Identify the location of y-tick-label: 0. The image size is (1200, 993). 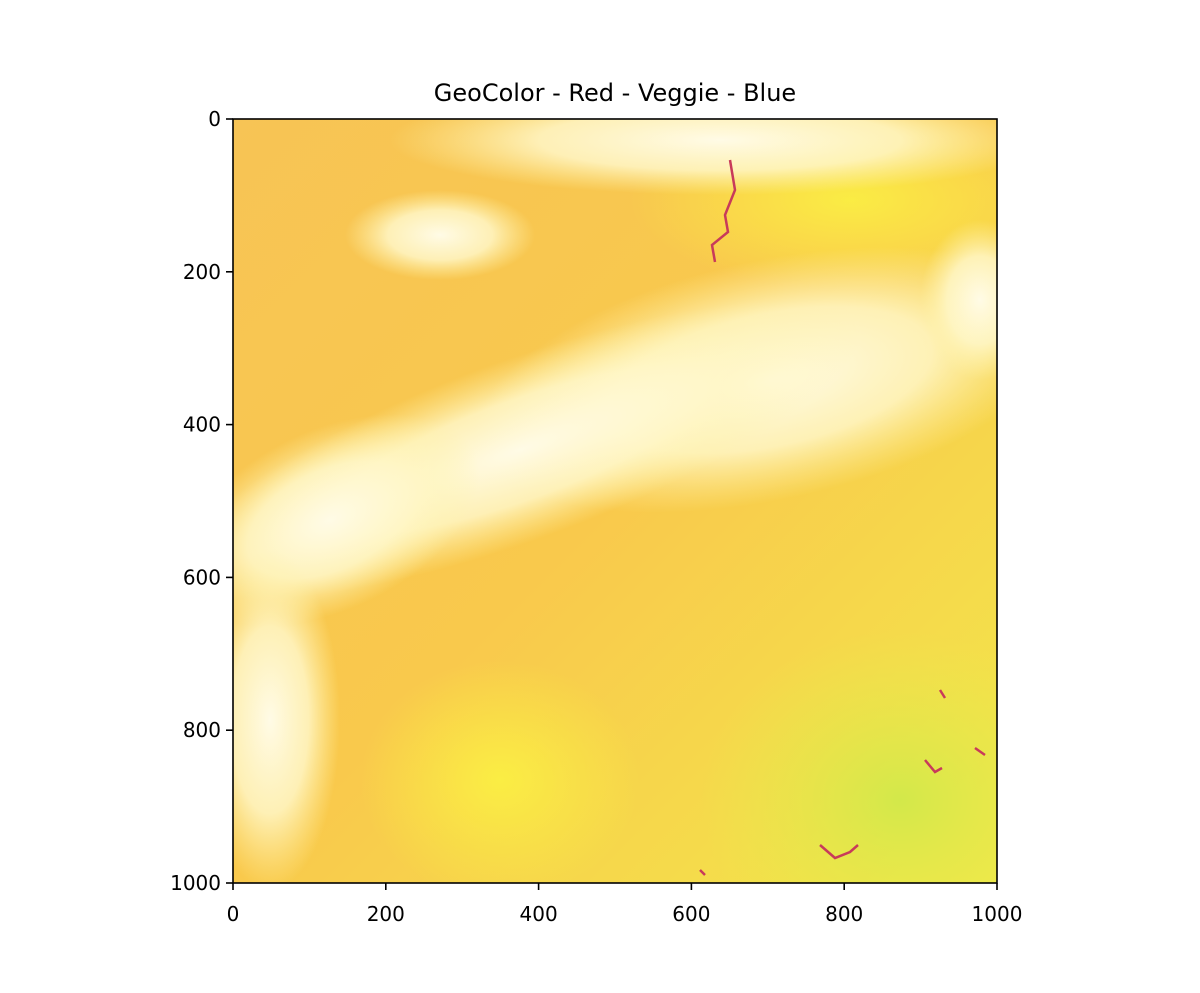
(214, 119).